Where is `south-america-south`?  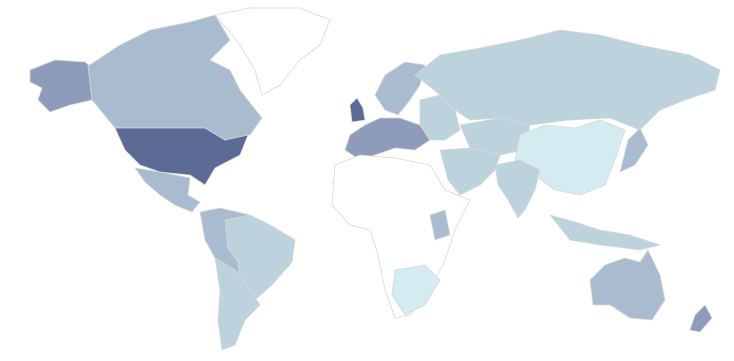
south-america-south is located at coordinates (237, 304).